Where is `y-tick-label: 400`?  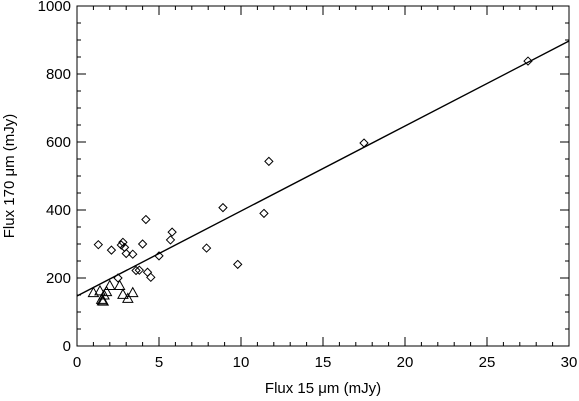 y-tick-label: 400 is located at coordinates (58, 210).